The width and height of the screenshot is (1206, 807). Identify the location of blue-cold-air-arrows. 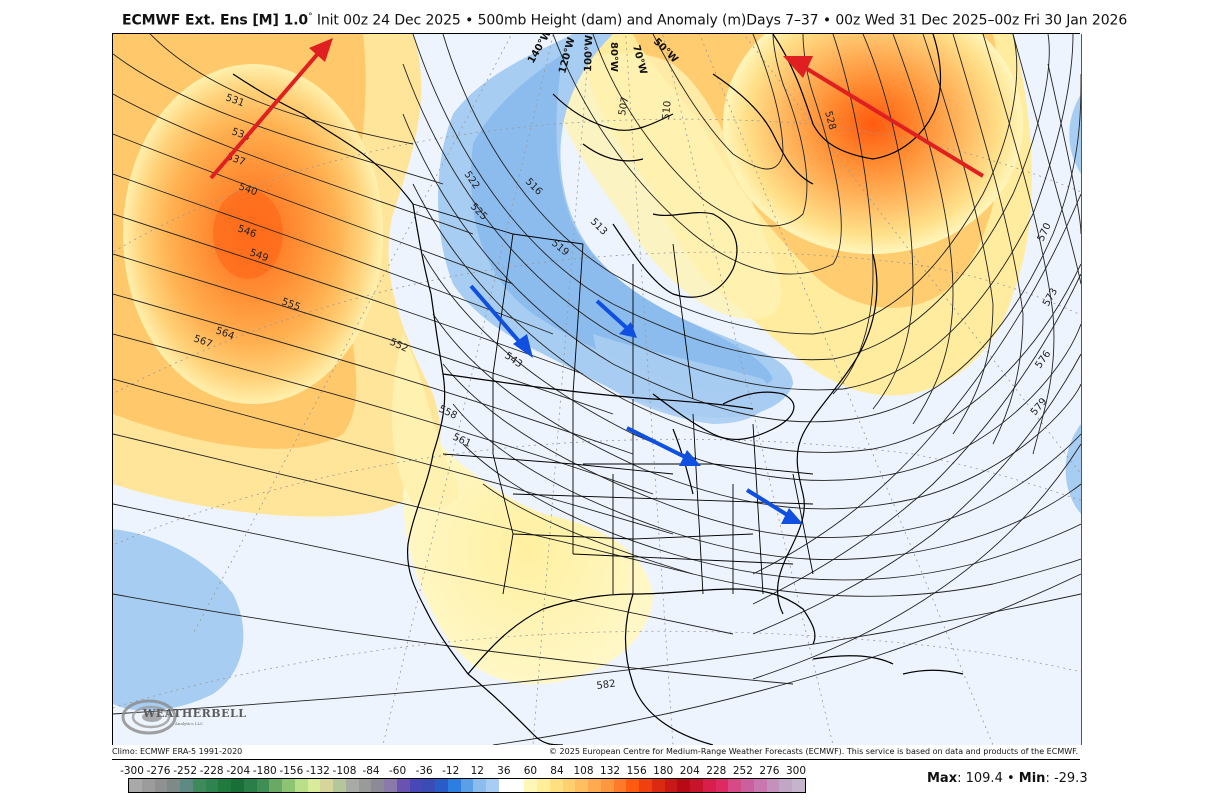
(636, 404).